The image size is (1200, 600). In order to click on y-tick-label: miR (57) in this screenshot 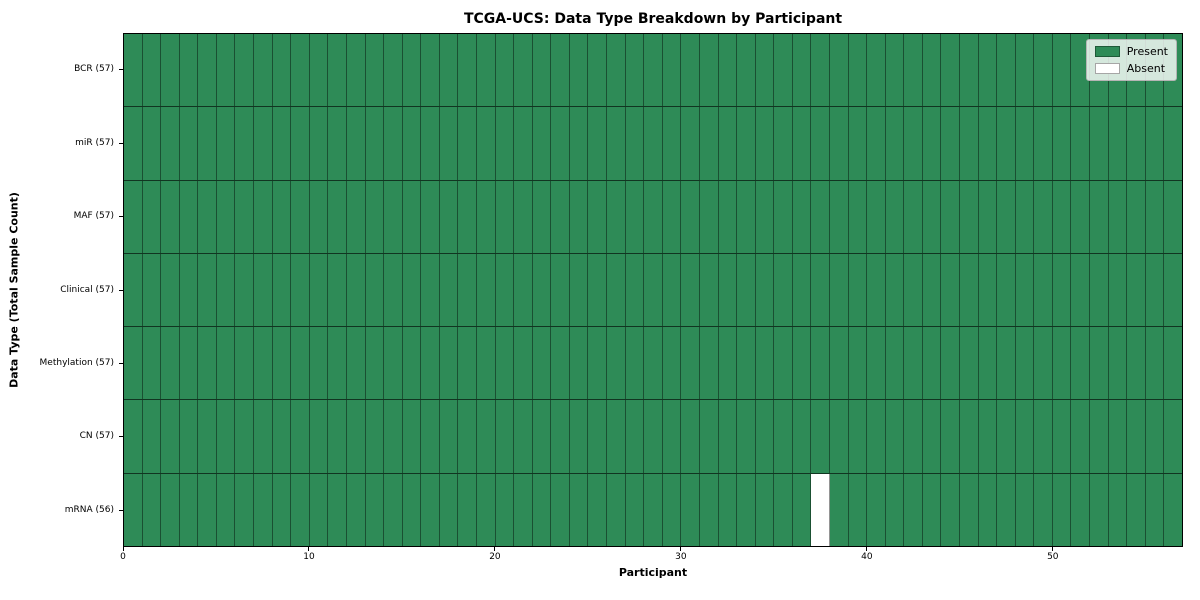, I will do `click(94, 142)`.